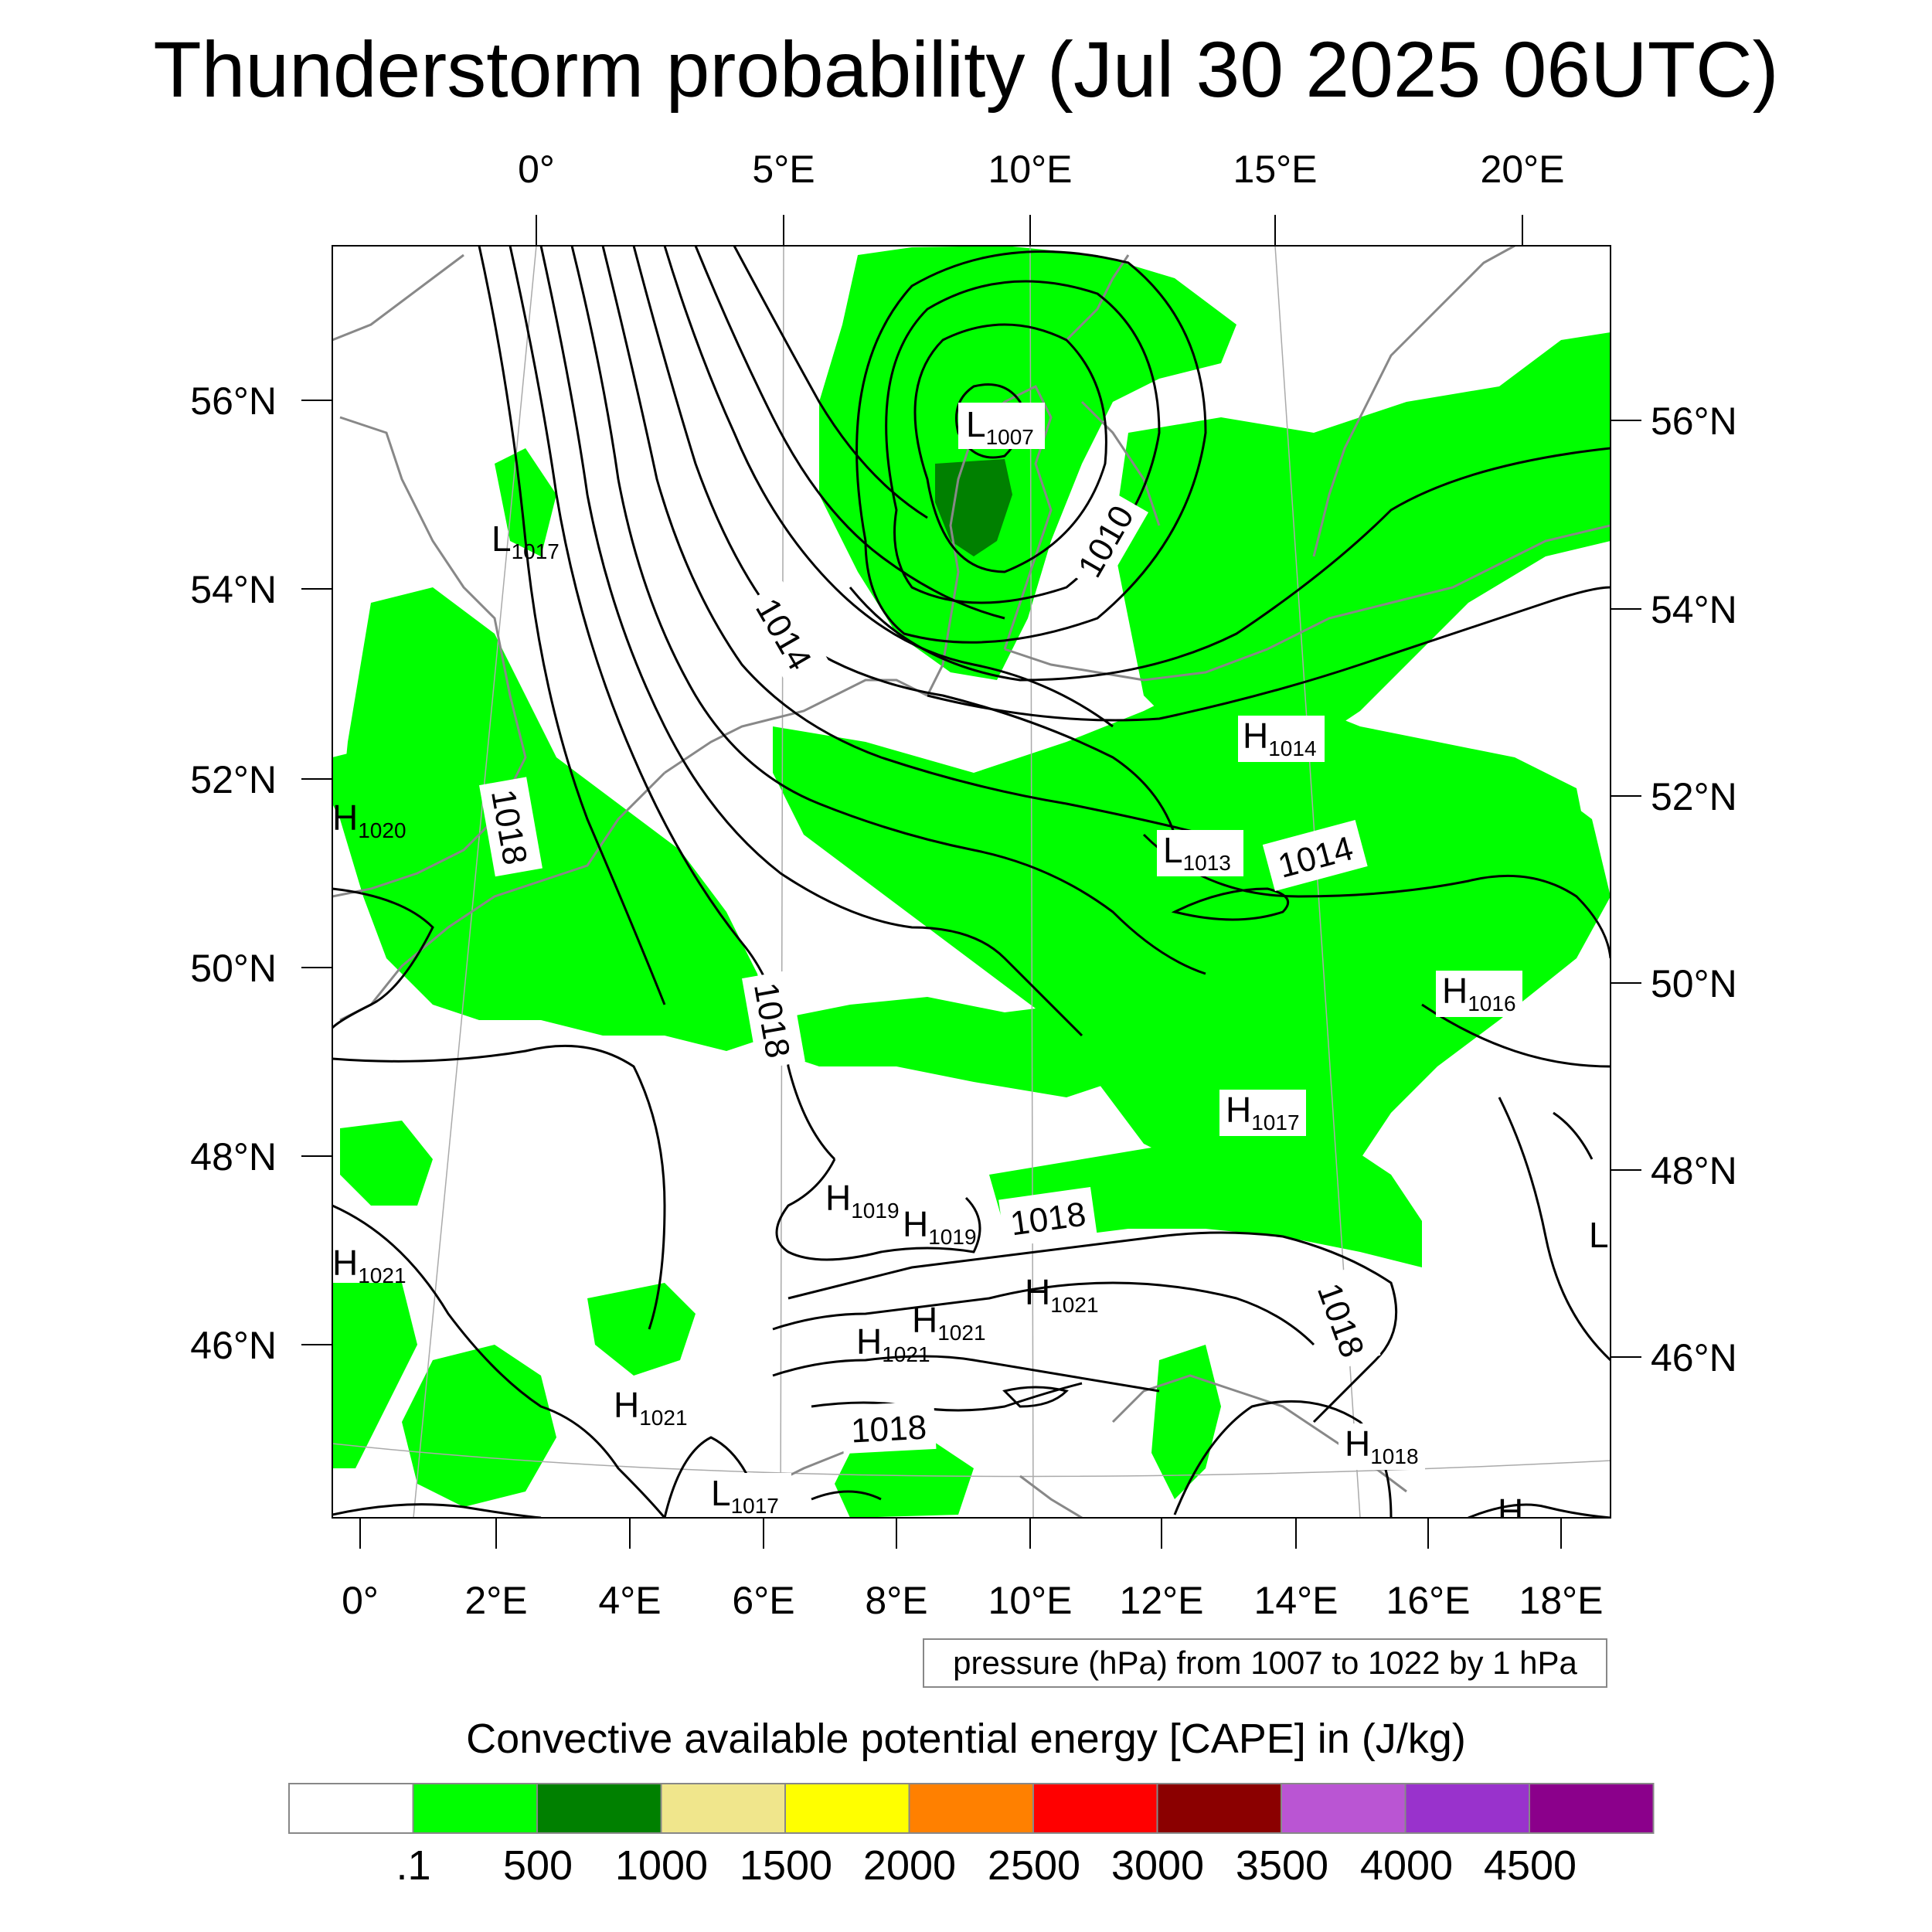 The height and width of the screenshot is (1932, 1932). Describe the element at coordinates (234, 1346) in the screenshot. I see `left-lat-label: 46°N` at that location.